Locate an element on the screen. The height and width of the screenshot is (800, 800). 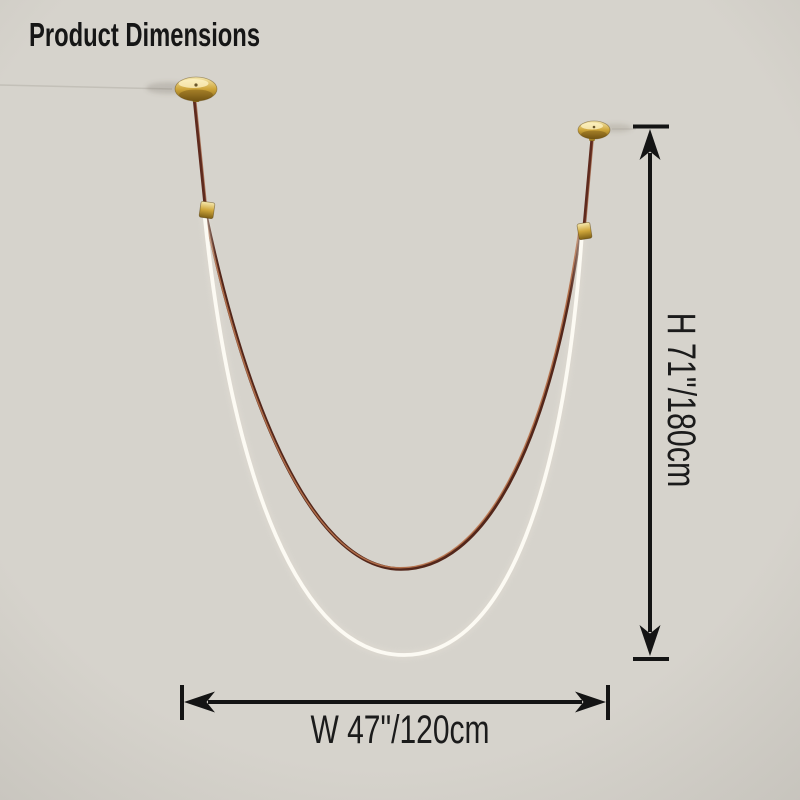
ceiling-line-left is located at coordinates (86, 87).